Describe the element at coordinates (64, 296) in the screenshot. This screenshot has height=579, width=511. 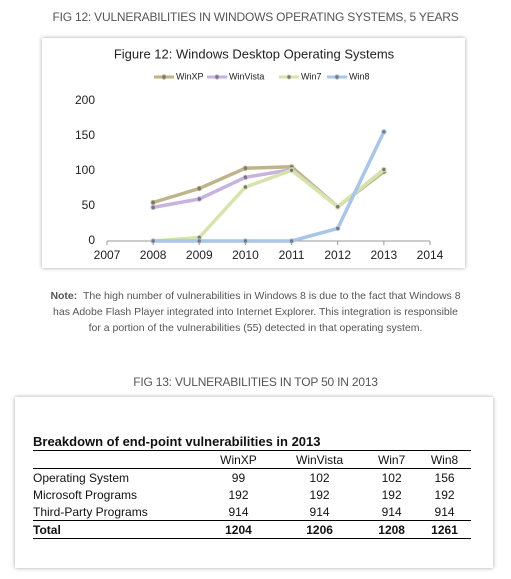
I see `note-label: Note:` at that location.